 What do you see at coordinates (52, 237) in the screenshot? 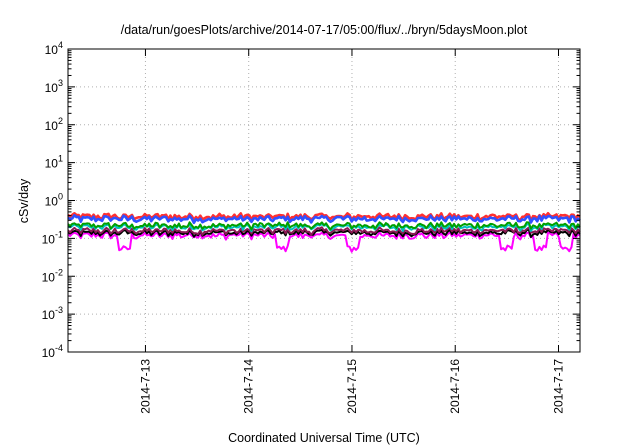
I see `y-tick-label: 10⁻¹` at bounding box center [52, 237].